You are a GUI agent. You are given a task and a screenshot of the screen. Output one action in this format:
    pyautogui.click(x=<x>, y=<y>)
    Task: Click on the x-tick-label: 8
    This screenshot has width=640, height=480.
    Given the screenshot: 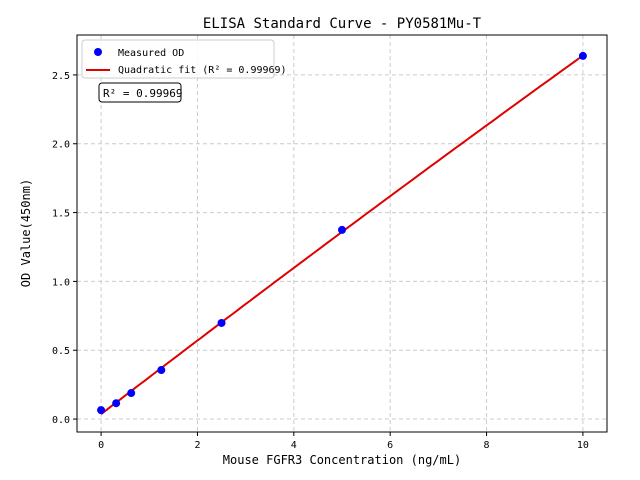 What is the action you would take?
    pyautogui.click(x=487, y=445)
    